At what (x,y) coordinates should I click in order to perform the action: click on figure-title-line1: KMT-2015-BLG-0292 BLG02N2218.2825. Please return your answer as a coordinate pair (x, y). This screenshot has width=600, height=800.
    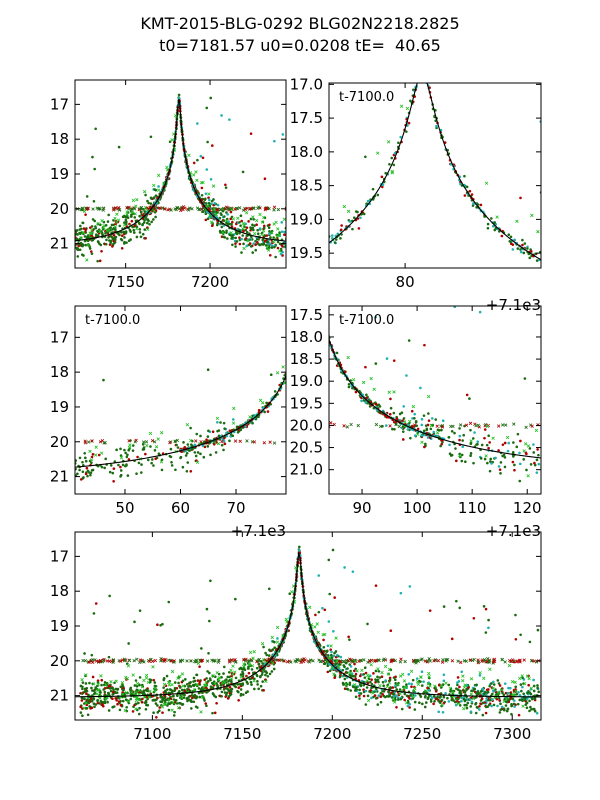
    Looking at the image, I should click on (300, 23).